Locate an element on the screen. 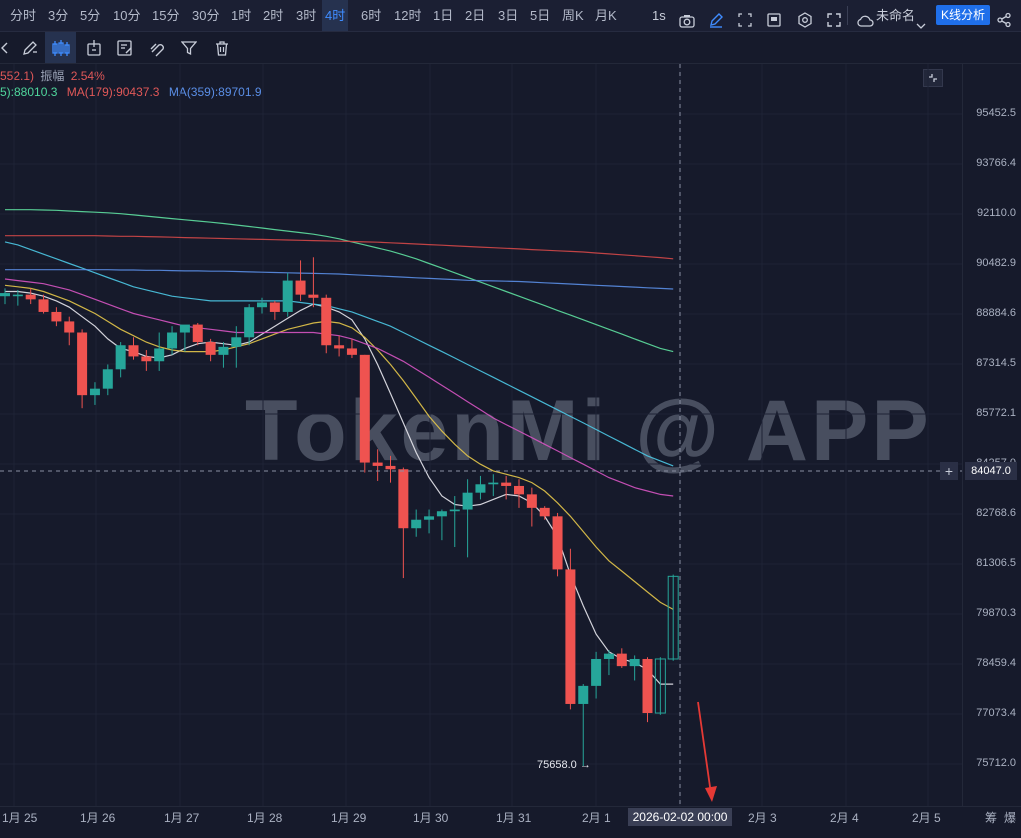 The width and height of the screenshot is (1021, 838). timeframe-10: 6时 is located at coordinates (371, 15).